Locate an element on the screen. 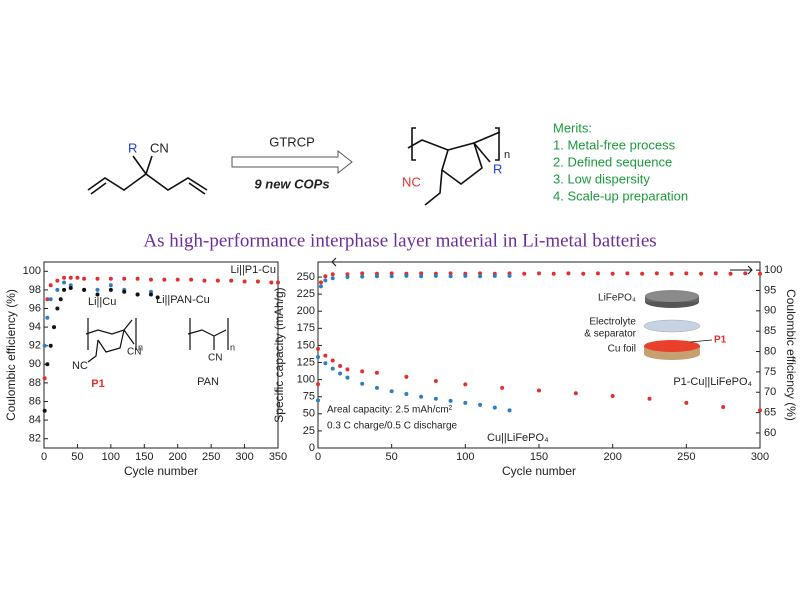  legend-label: Li||P1-Cu is located at coordinates (253, 270).